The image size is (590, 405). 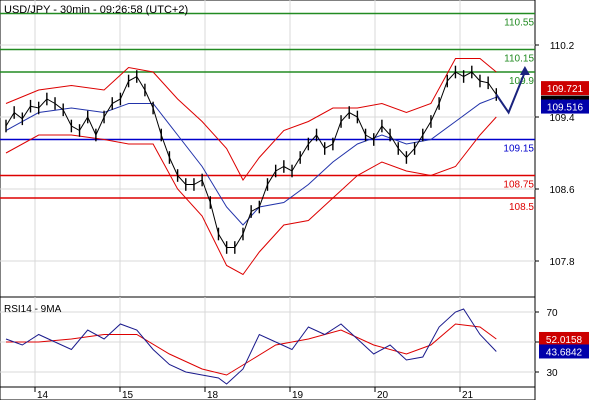 What do you see at coordinates (552, 373) in the screenshot?
I see `rsi-y-tick-label: 30` at bounding box center [552, 373].